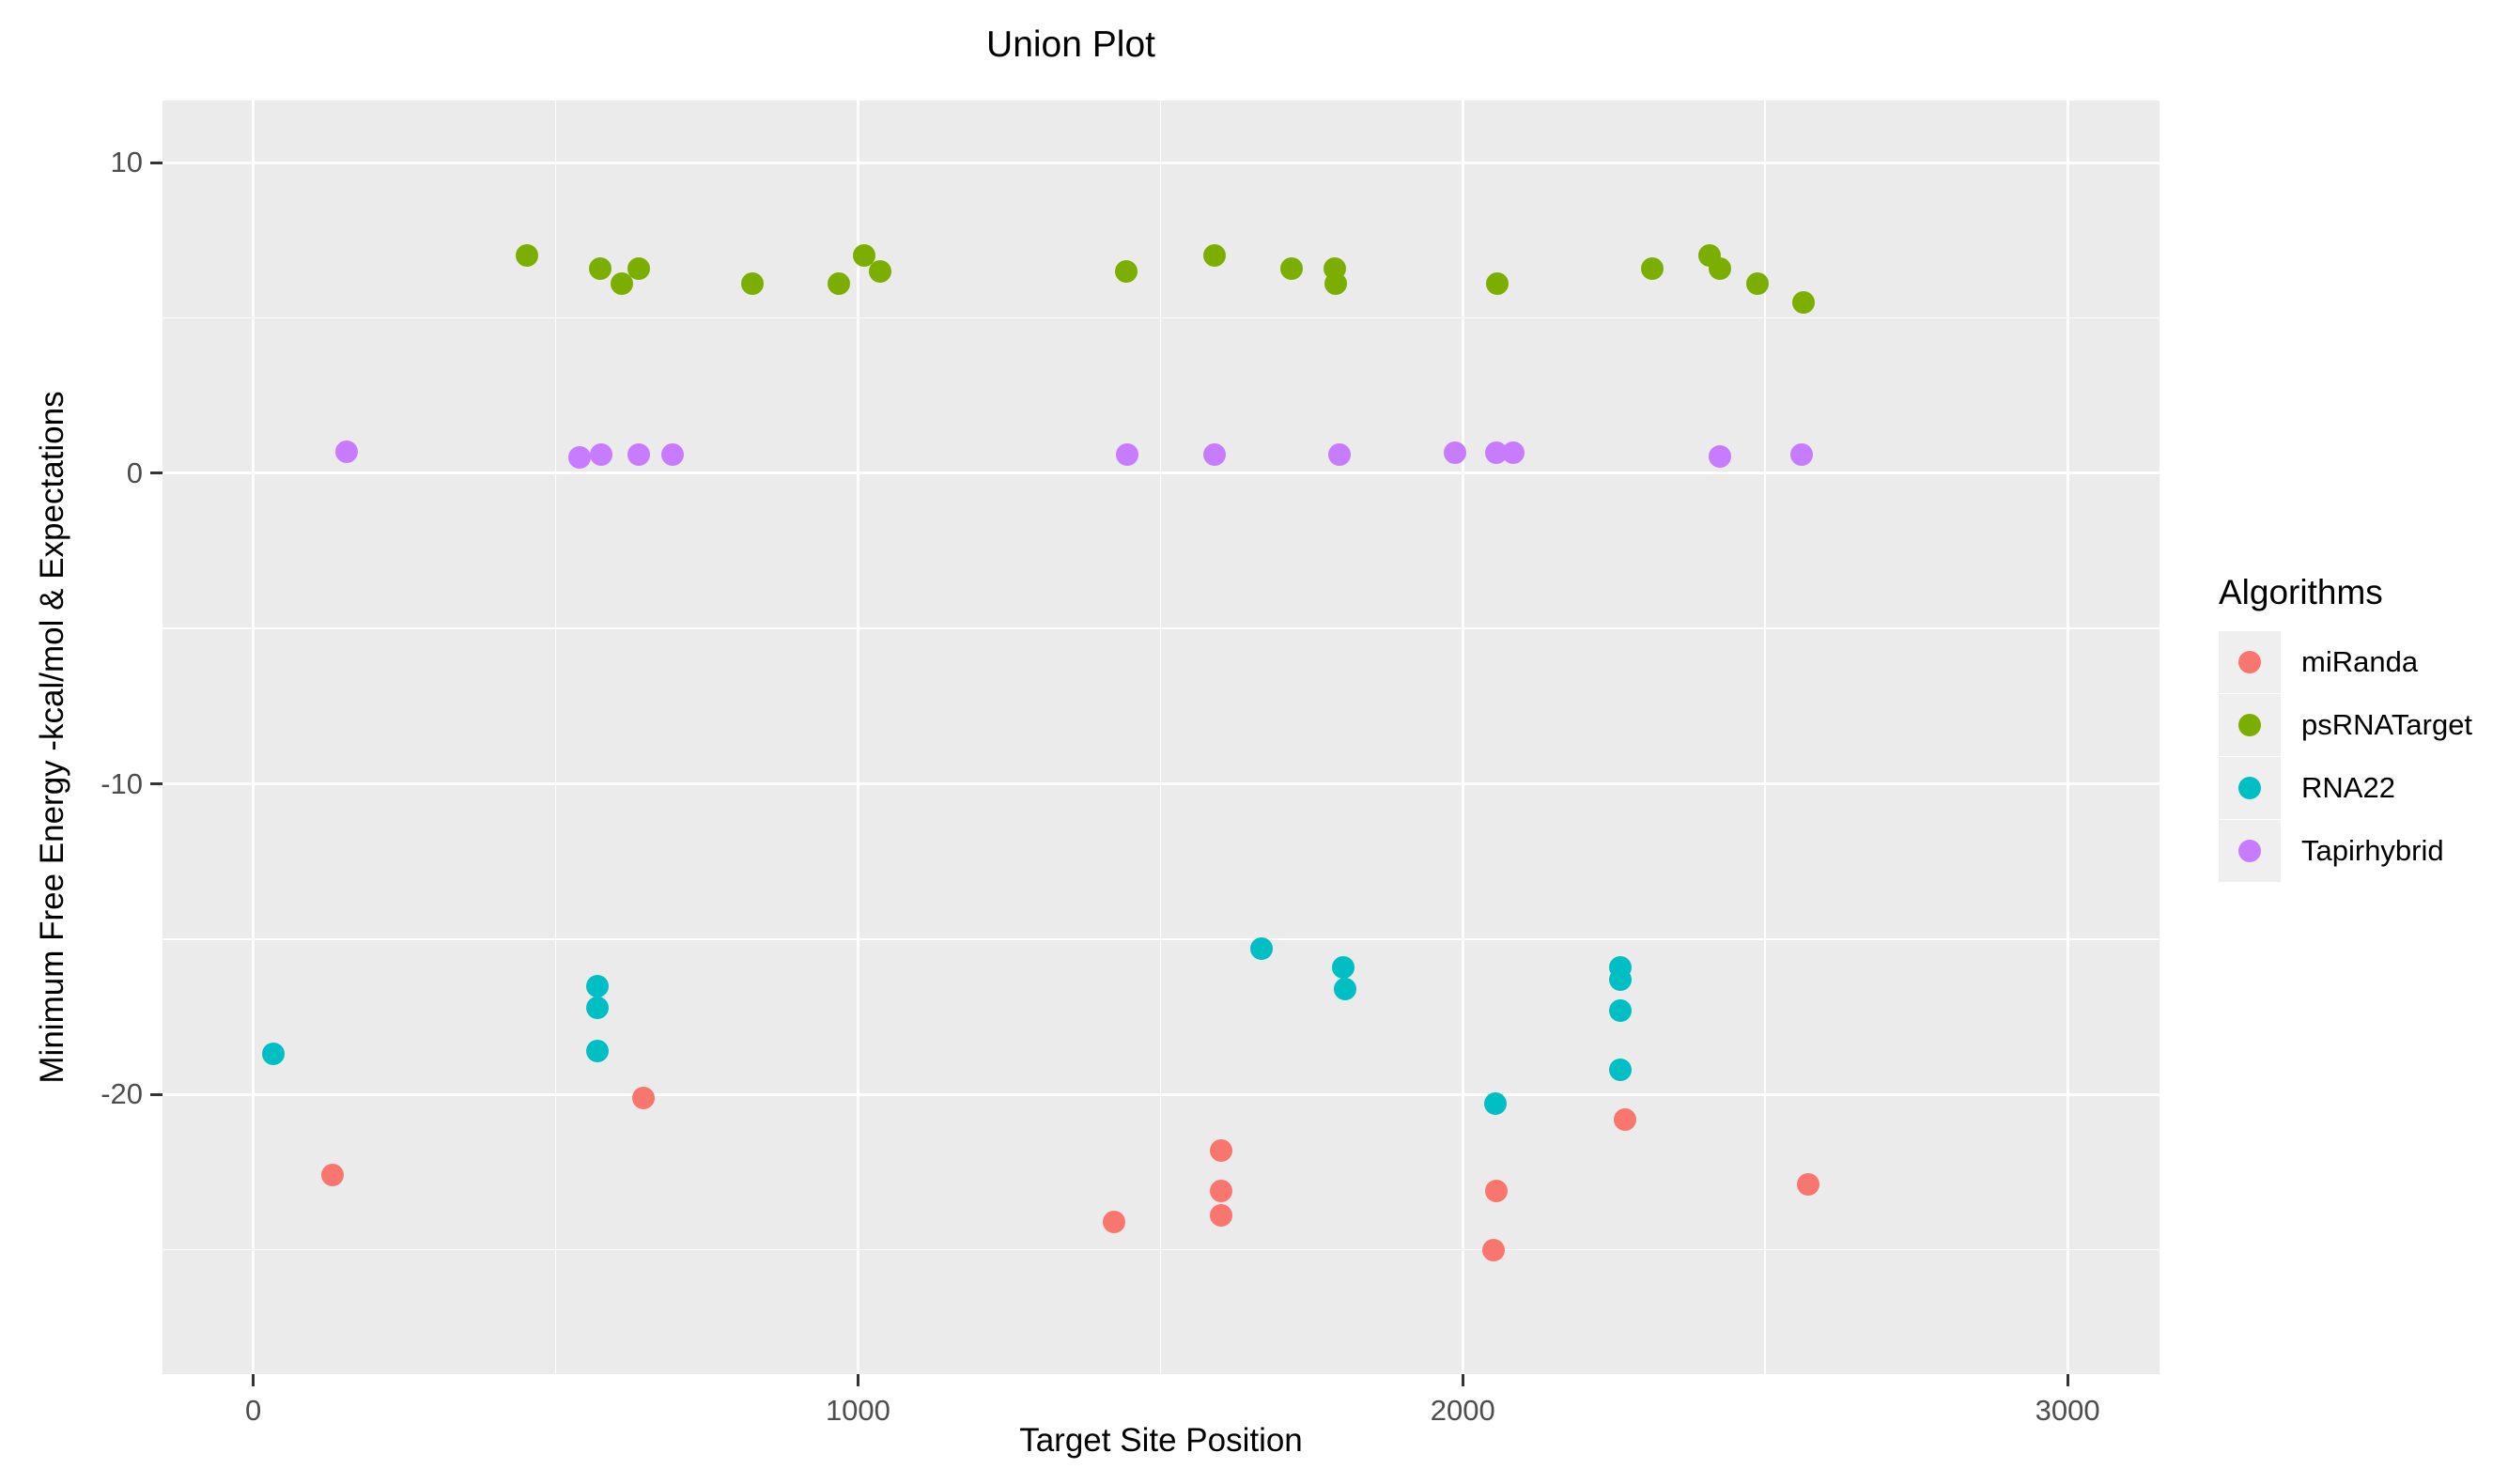  Describe the element at coordinates (127, 162) in the screenshot. I see `y-tick-label: 10` at that location.